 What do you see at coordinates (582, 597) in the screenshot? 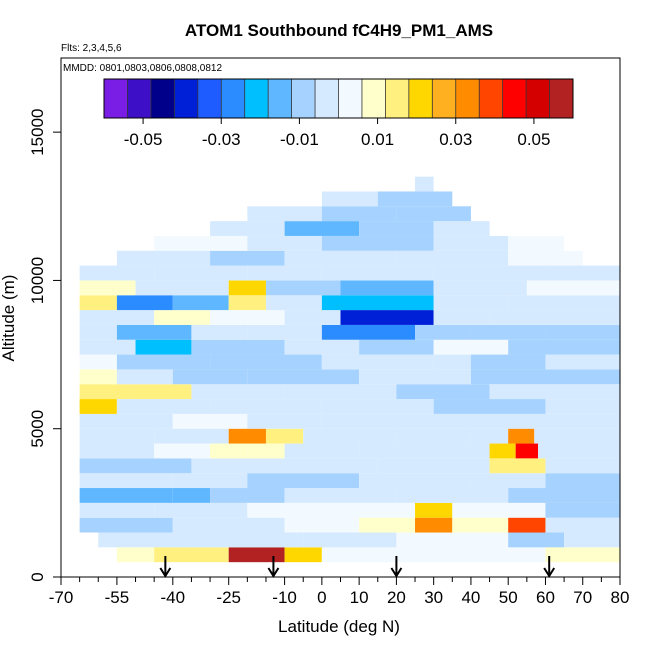
I see `x-tick-label: 70` at bounding box center [582, 597].